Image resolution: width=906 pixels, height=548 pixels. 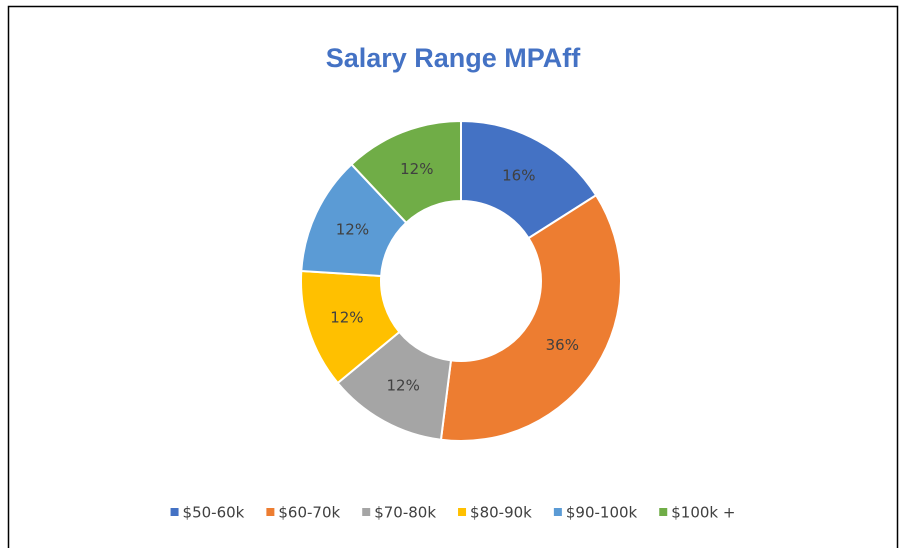 What do you see at coordinates (309, 513) in the screenshot?
I see `legend-label: $60-70k` at bounding box center [309, 513].